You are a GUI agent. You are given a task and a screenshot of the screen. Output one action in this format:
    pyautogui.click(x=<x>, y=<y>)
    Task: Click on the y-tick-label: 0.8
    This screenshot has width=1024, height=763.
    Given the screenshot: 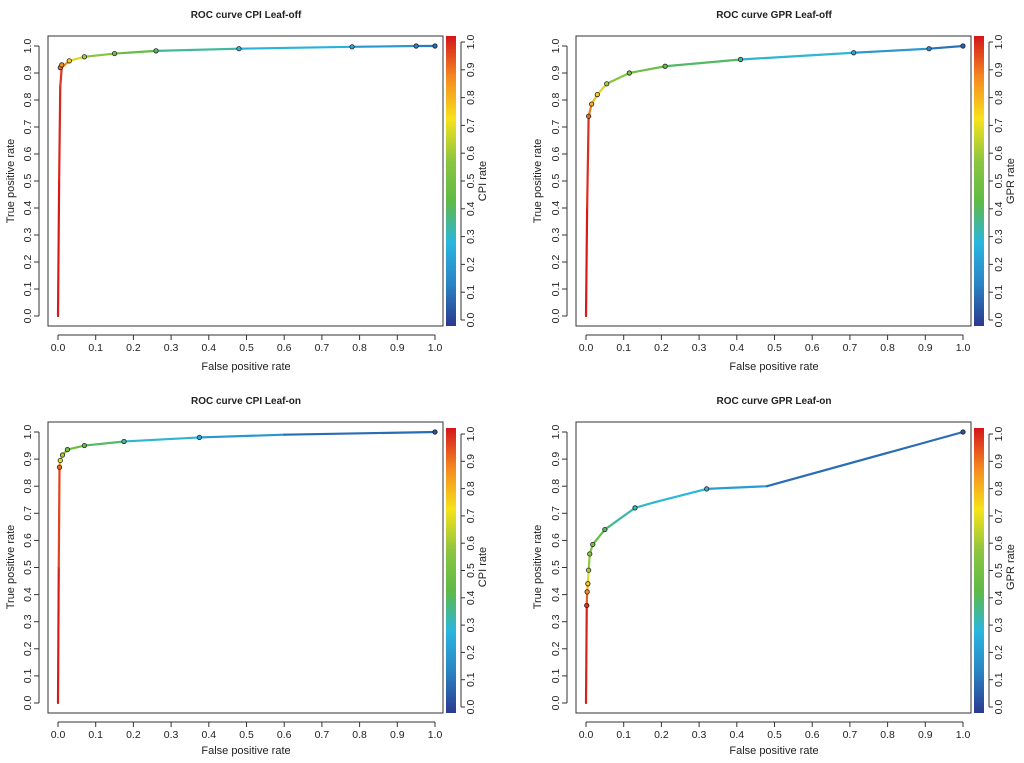 What is the action you would take?
    pyautogui.click(x=556, y=100)
    